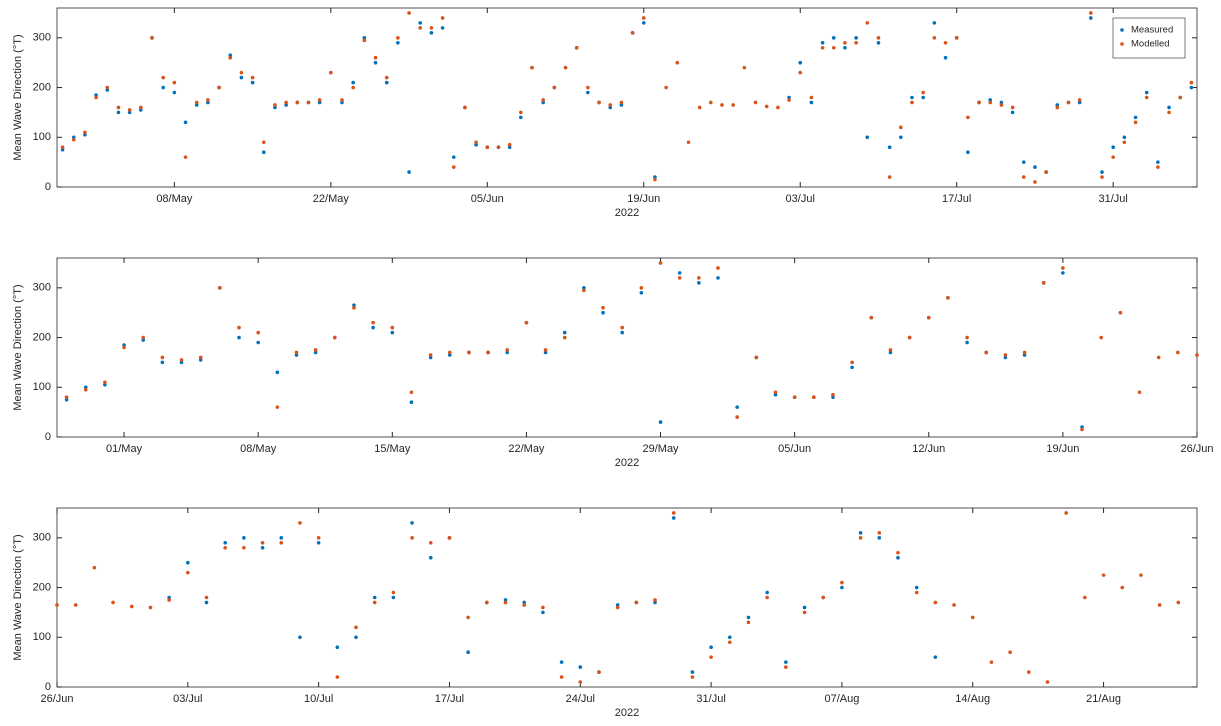 The image size is (1221, 726). Describe the element at coordinates (258, 449) in the screenshot. I see `x-tick-label: 08/May` at that location.